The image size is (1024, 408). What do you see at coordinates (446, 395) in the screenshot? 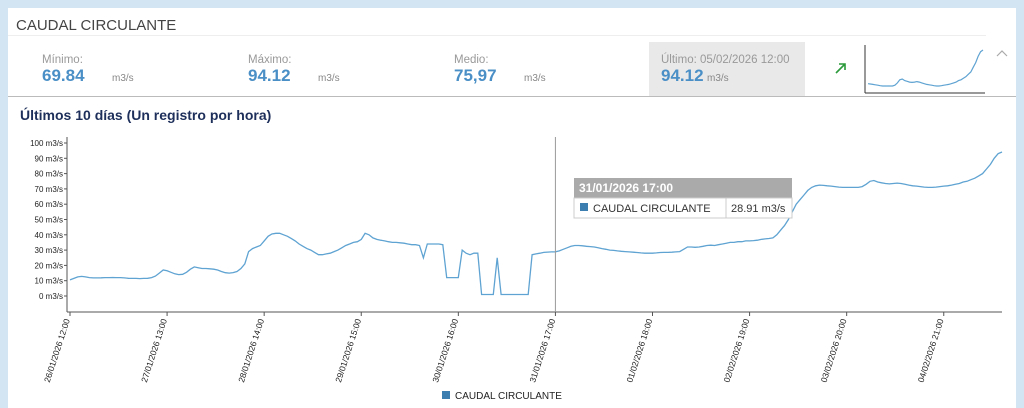
I see `legend-swatch` at bounding box center [446, 395].